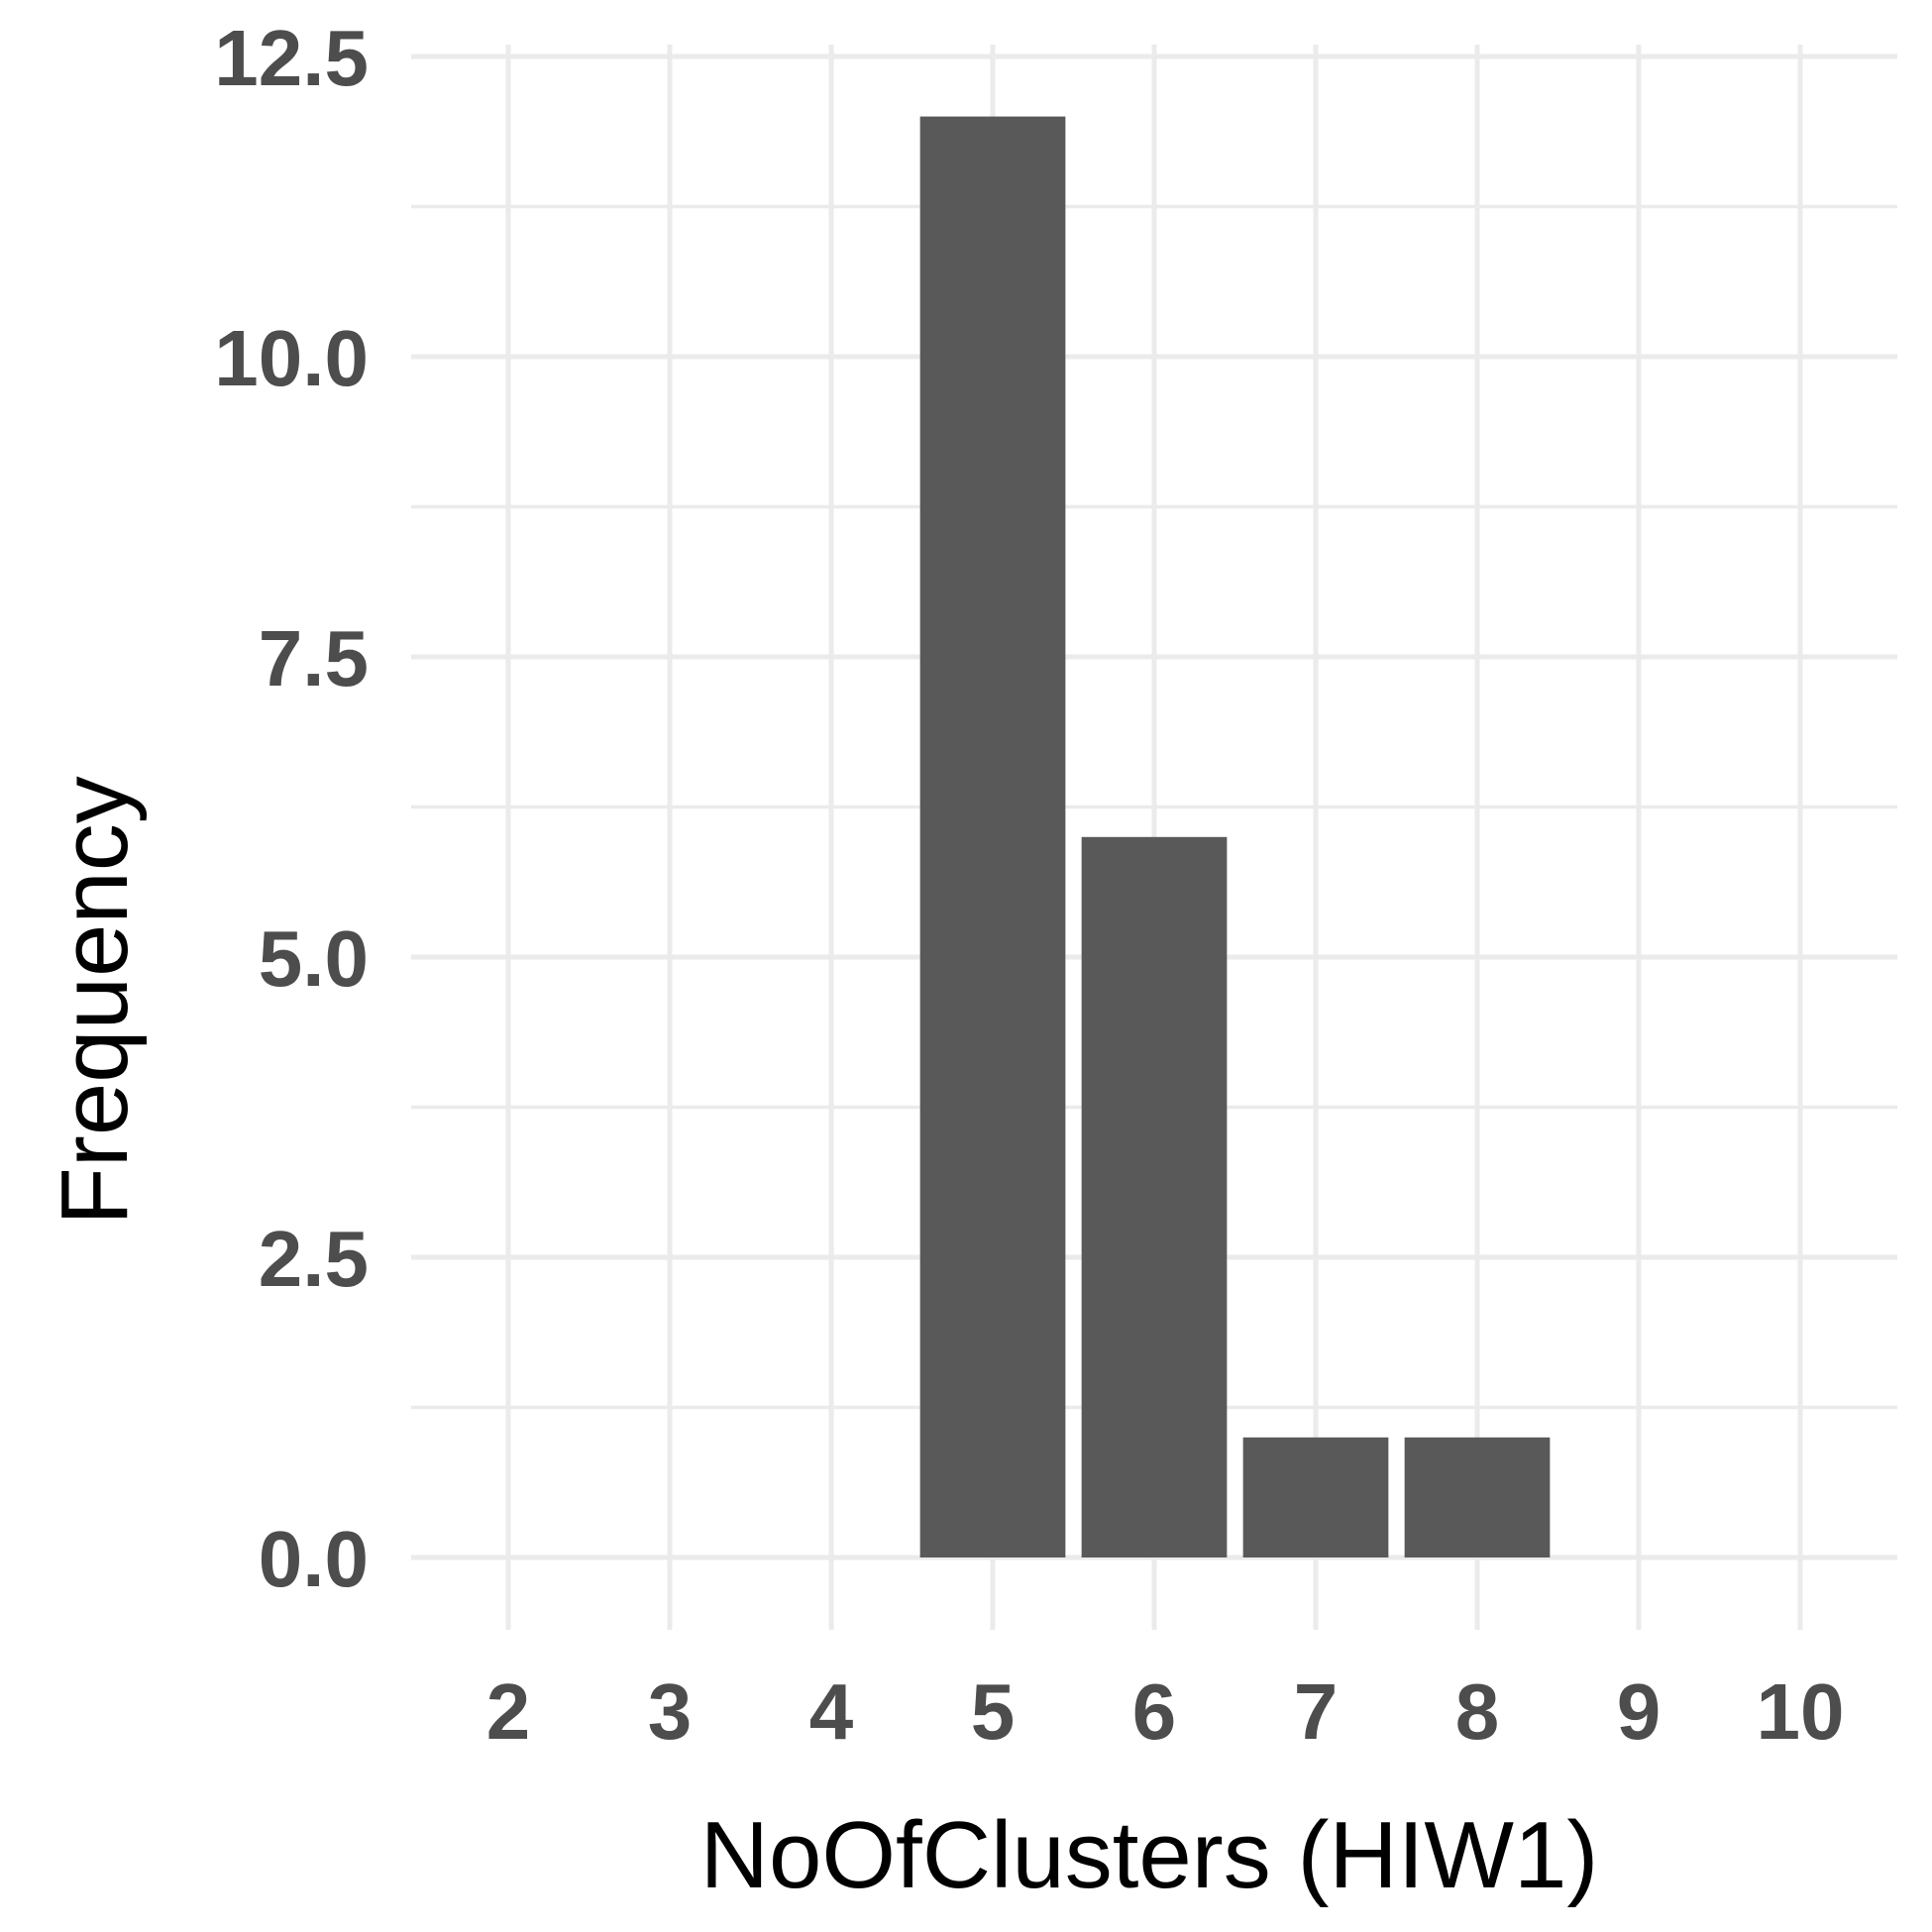 Image resolution: width=1932 pixels, height=1932 pixels. Describe the element at coordinates (993, 1712) in the screenshot. I see `x-tick-label: 5` at that location.